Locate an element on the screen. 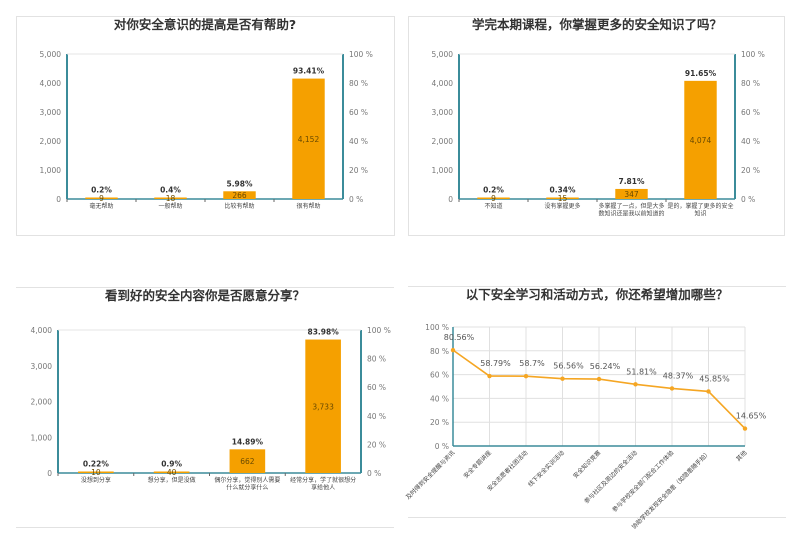  y-tick-label: 60 % is located at coordinates (439, 375).